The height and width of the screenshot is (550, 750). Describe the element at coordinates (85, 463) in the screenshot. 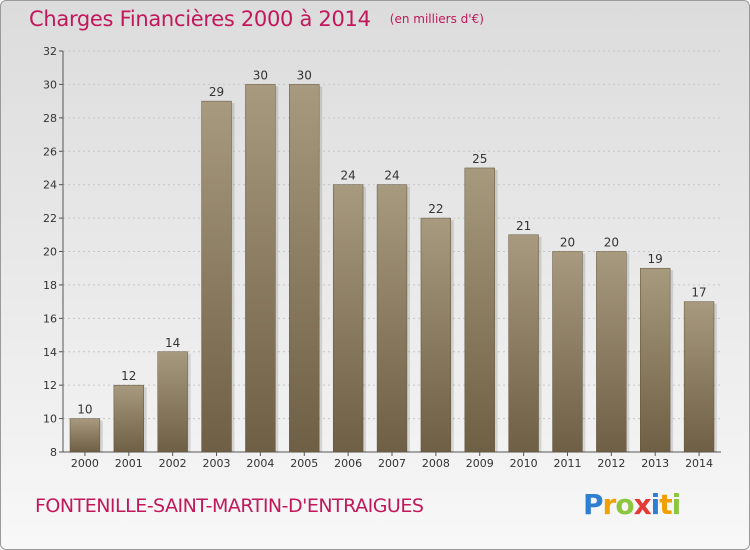

I see `x-tick-label: 2000` at that location.